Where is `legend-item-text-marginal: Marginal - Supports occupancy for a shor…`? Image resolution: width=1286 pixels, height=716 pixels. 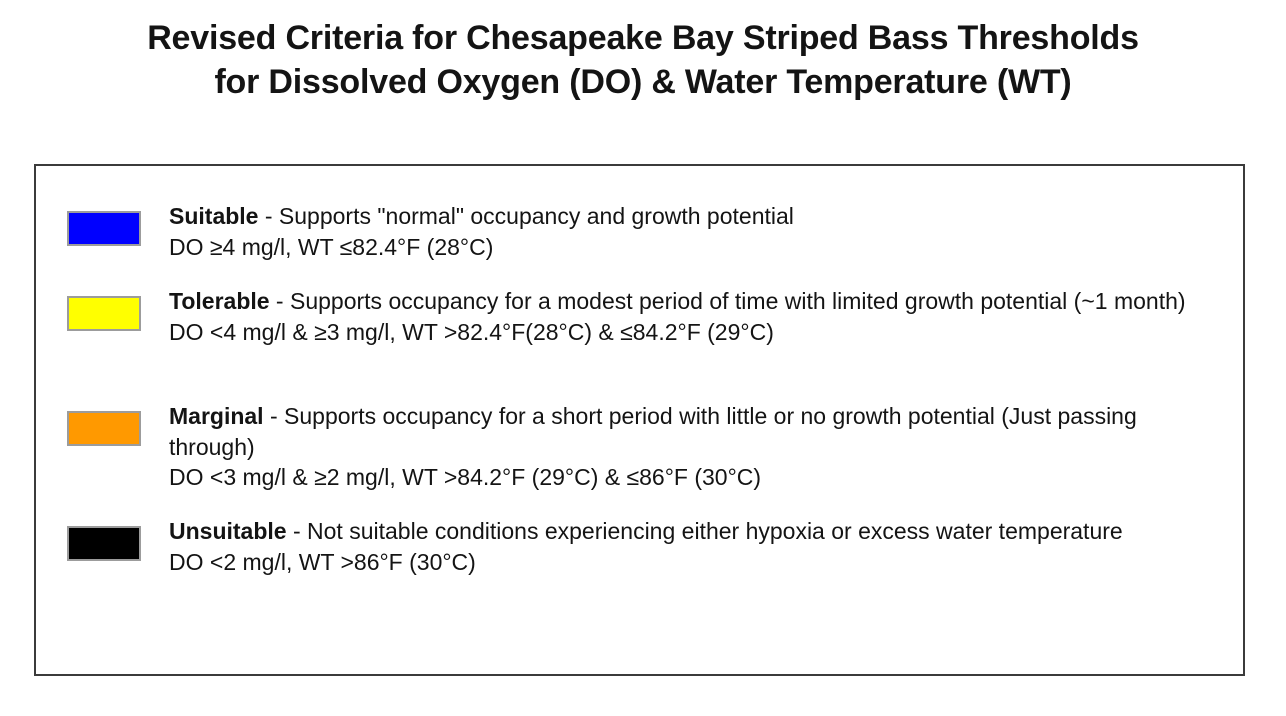
legend-item-text-marginal: Marginal - Supports occupancy for a shor… is located at coordinates (697, 447).